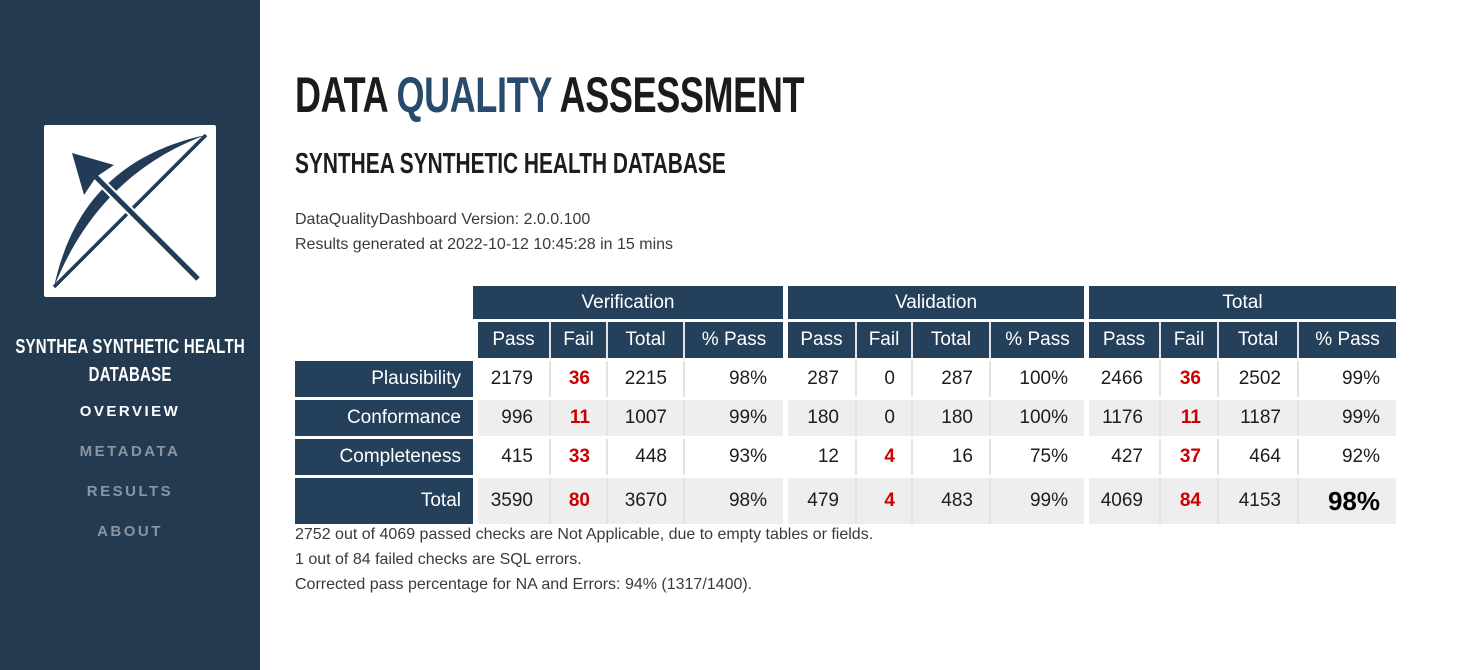 This screenshot has height=670, width=1477. Describe the element at coordinates (577, 457) in the screenshot. I see `table-cell: 33` at that location.